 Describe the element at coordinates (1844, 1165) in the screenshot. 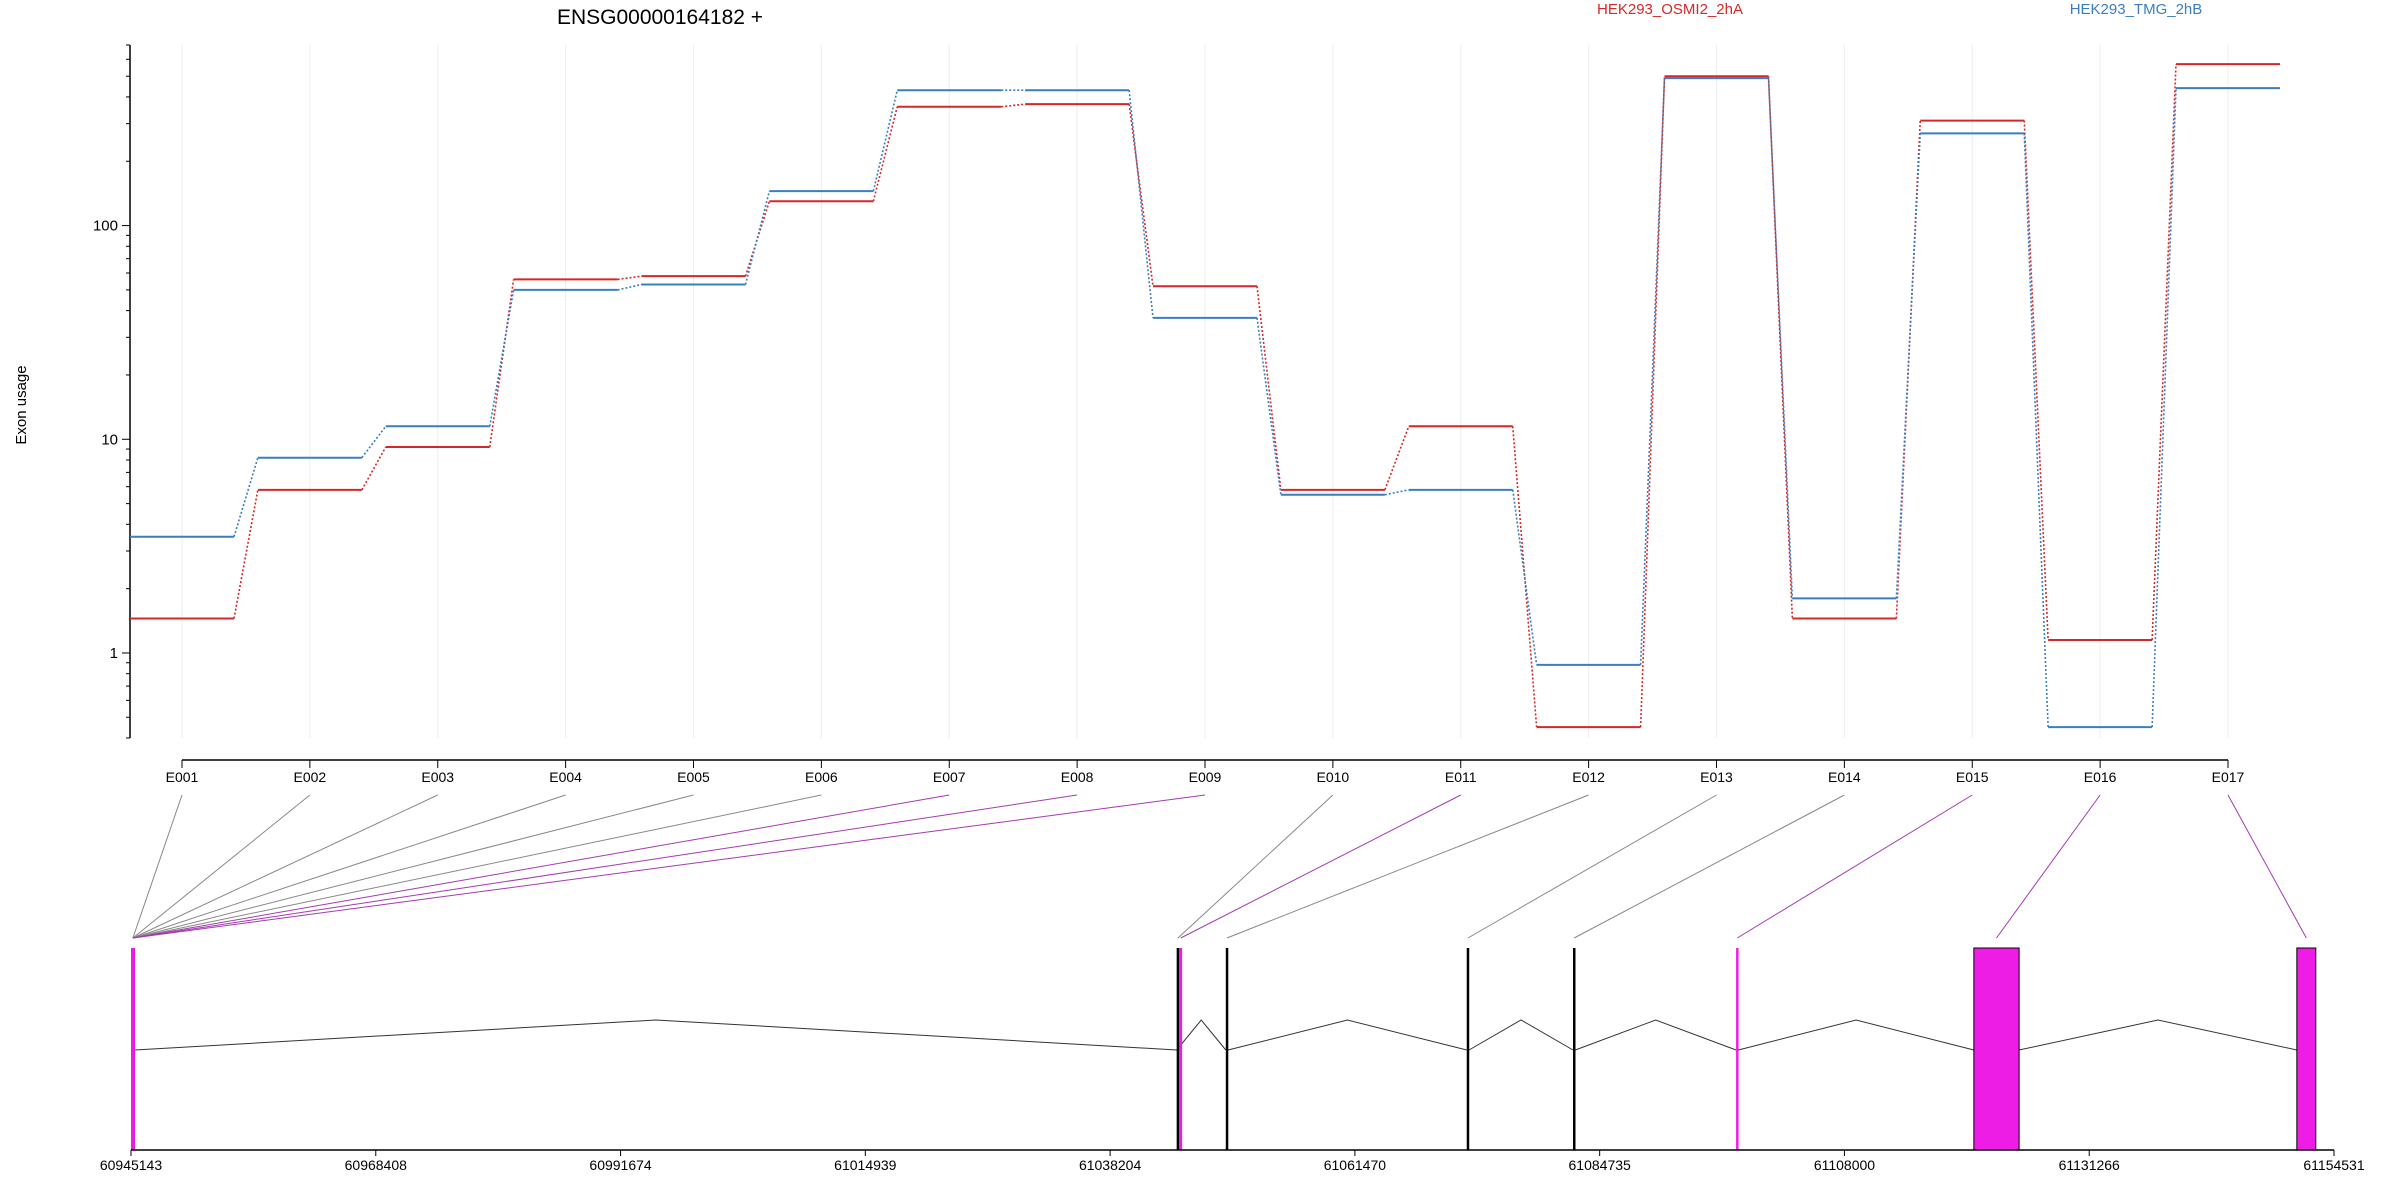

I see `coord-tick-label: 61108000` at that location.